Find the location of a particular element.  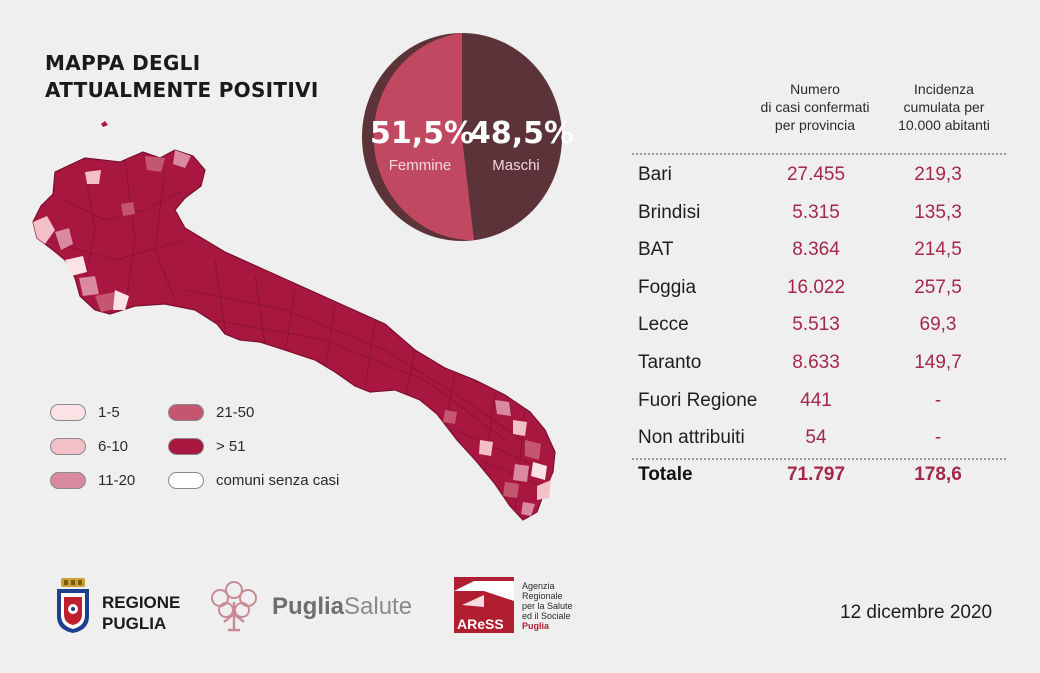

legend-item-6-10: 6-10 is located at coordinates (89, 446).